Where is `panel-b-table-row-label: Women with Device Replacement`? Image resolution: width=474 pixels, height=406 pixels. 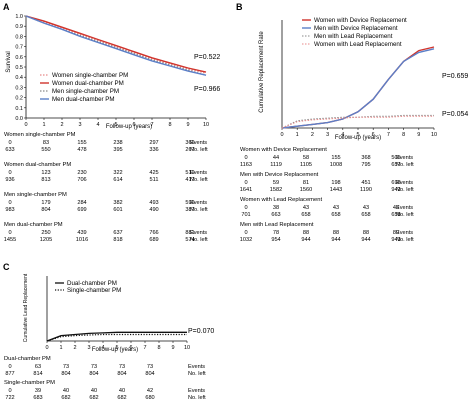
panel-b-table-row-label: Women with Device Replacement is located at coordinates (283, 150).